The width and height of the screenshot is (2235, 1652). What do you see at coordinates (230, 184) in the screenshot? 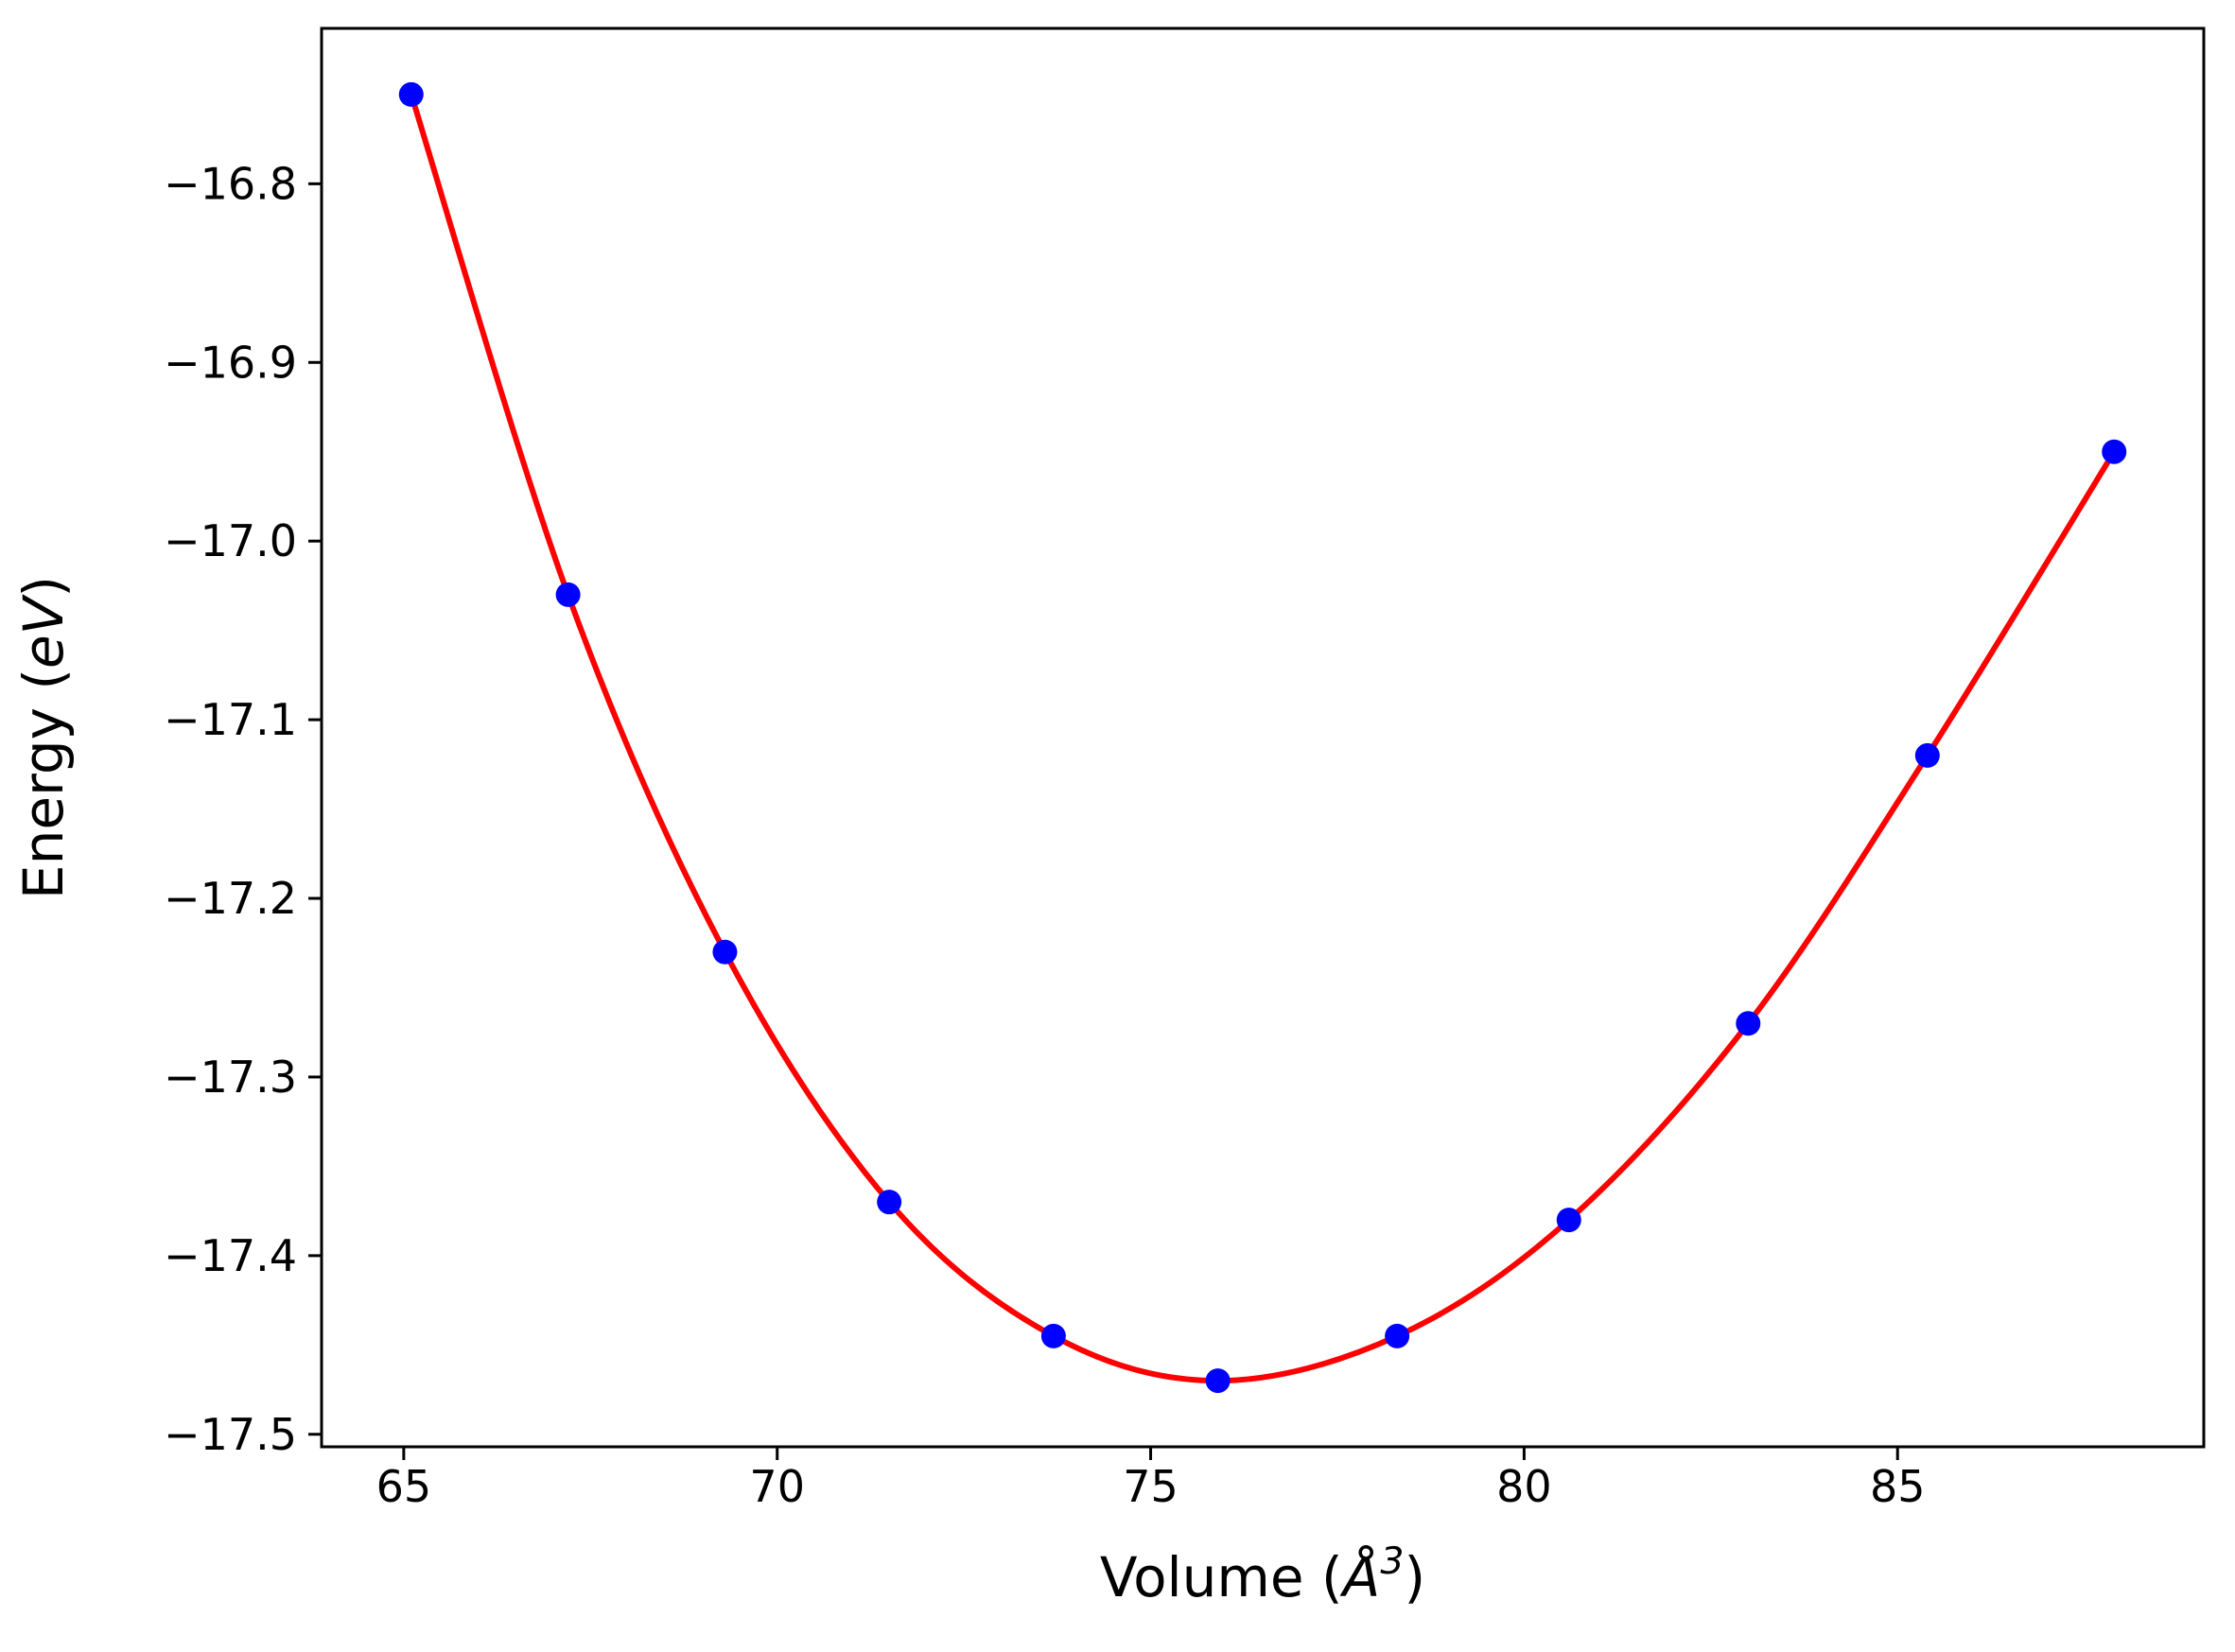
I see `y-tick-label: −16.8` at bounding box center [230, 184].